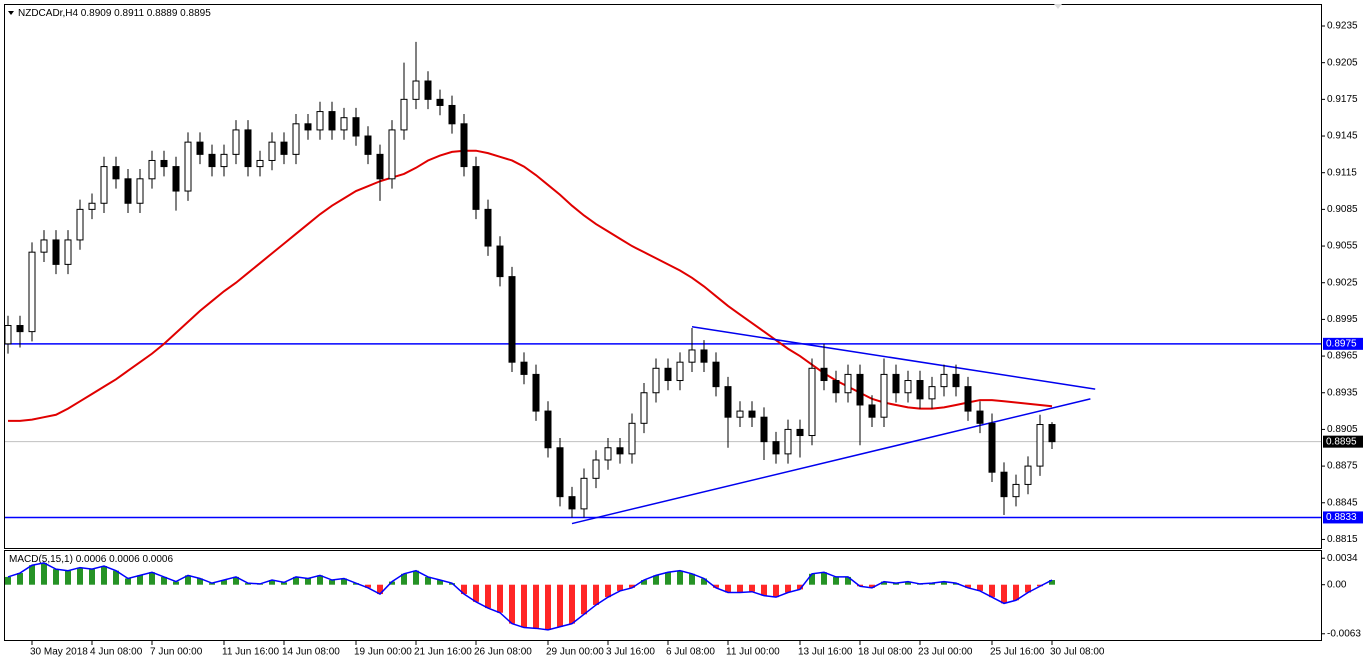 This screenshot has height=665, width=1366. Describe the element at coordinates (1342, 392) in the screenshot. I see `y-tick-label: 0.8935` at that location.